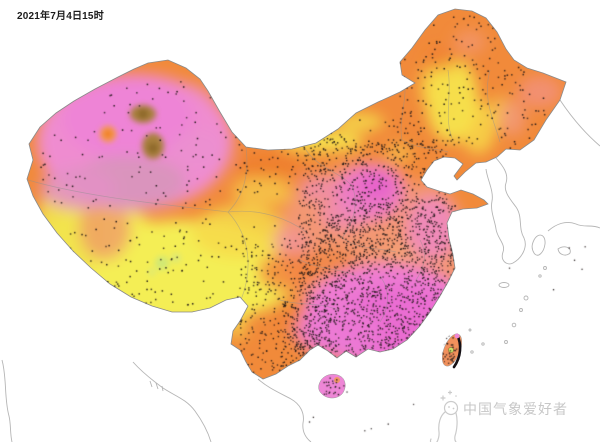  What do you see at coordinates (498, 324) in the screenshot?
I see `ryukyu-islands` at bounding box center [498, 324].